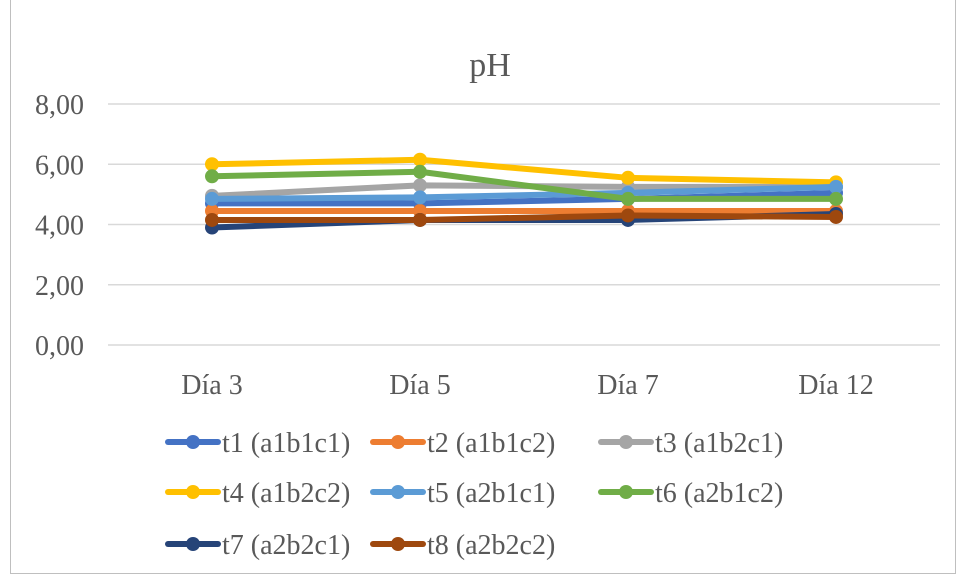 This screenshot has width=958, height=576. Describe the element at coordinates (59, 165) in the screenshot. I see `y-tick-label: 6,00` at that location.